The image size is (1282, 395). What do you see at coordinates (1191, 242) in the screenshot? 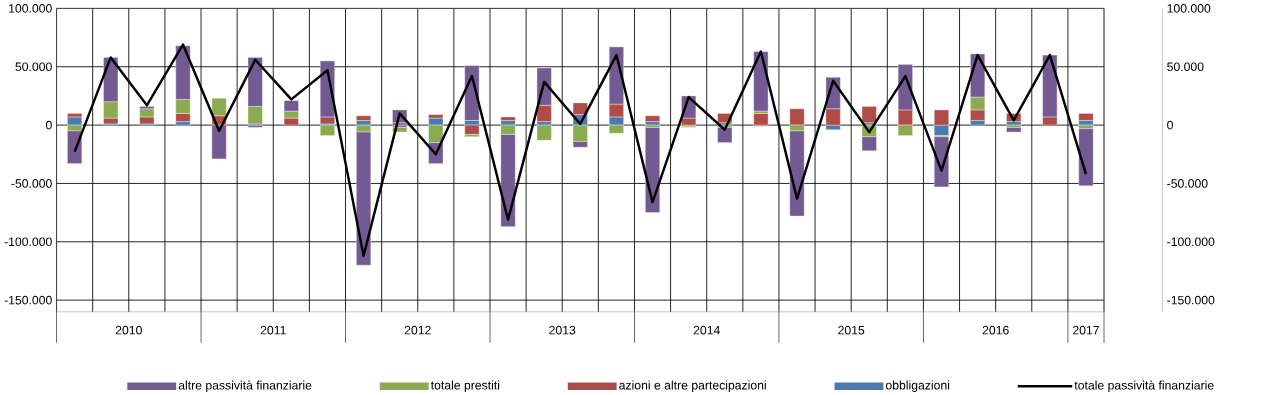
I see `y2-tick-label: -100.000` at bounding box center [1191, 242].